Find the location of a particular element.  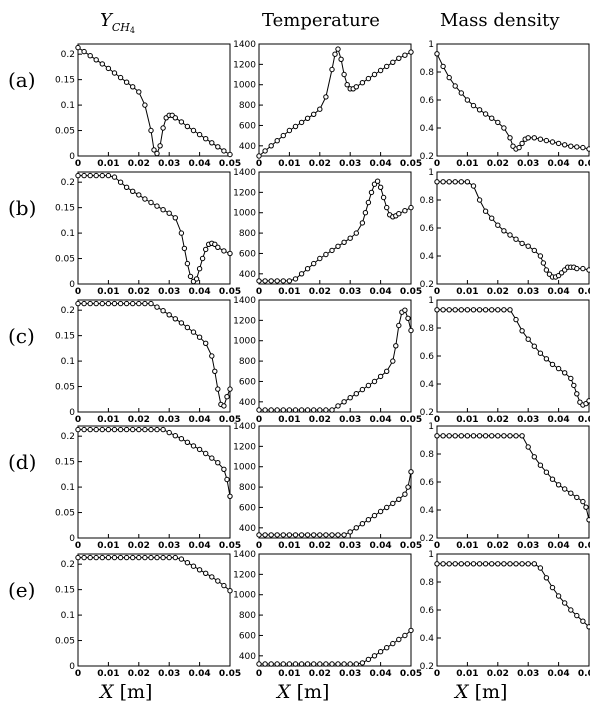

y-tick-label: 0.6 is located at coordinates (427, 101).